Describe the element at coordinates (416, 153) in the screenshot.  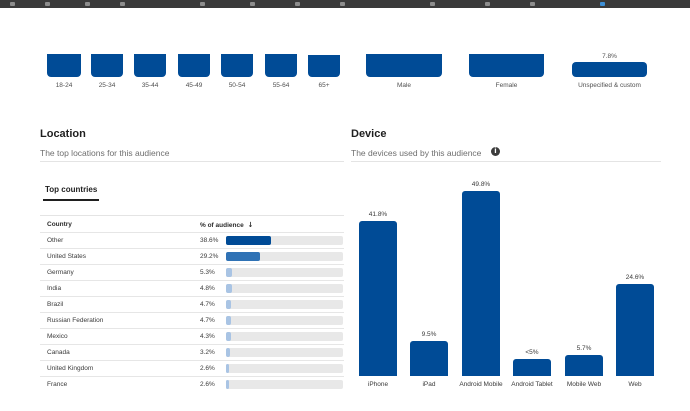
I see `device-subtitle: The devices used by this audience` at that location.